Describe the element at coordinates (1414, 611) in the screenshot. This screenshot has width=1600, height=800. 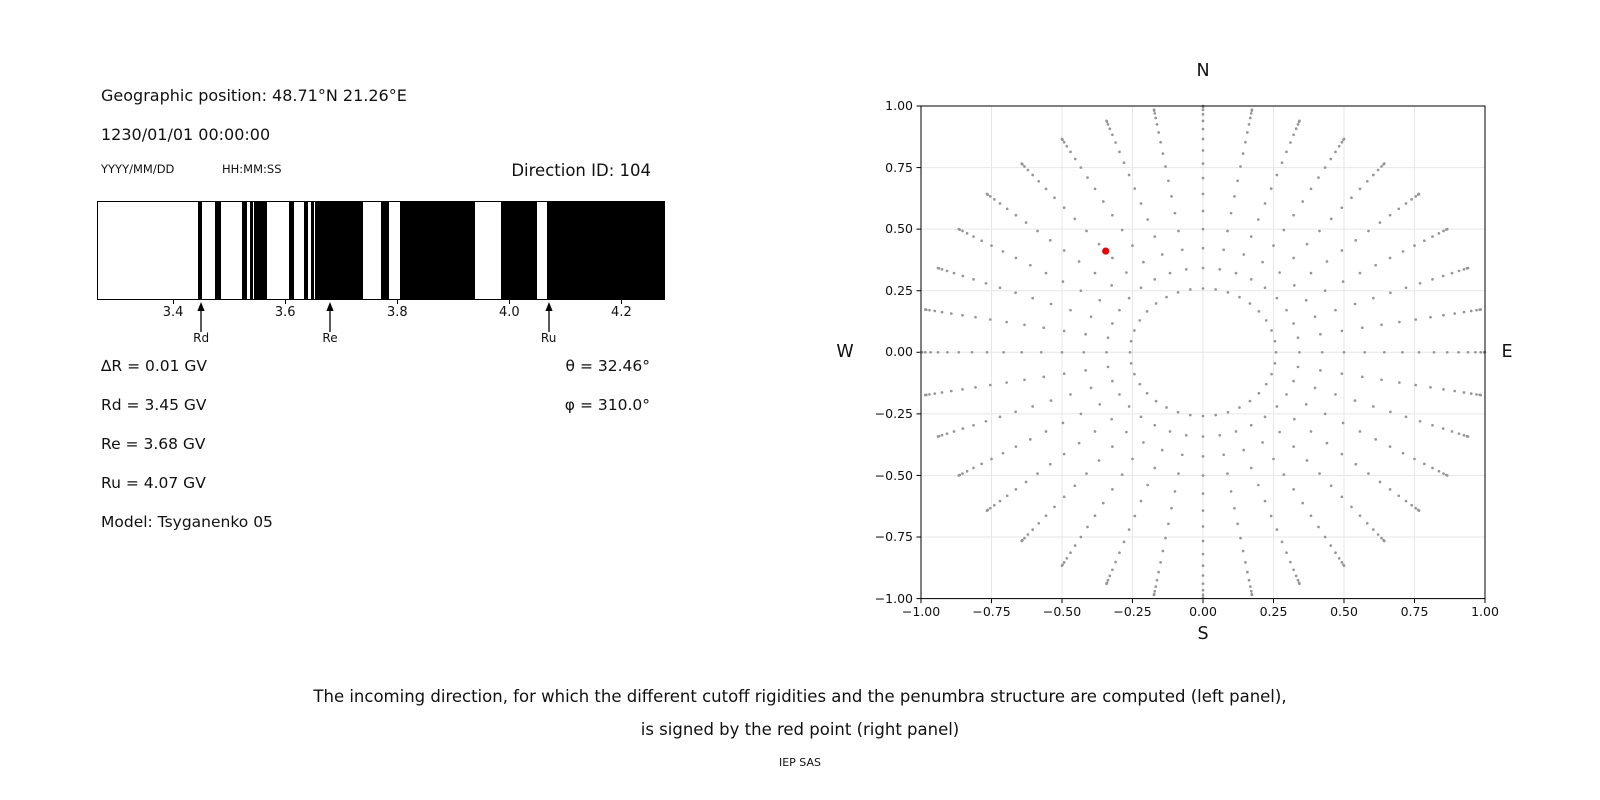
I see `x-tick-label: 0.75` at that location.